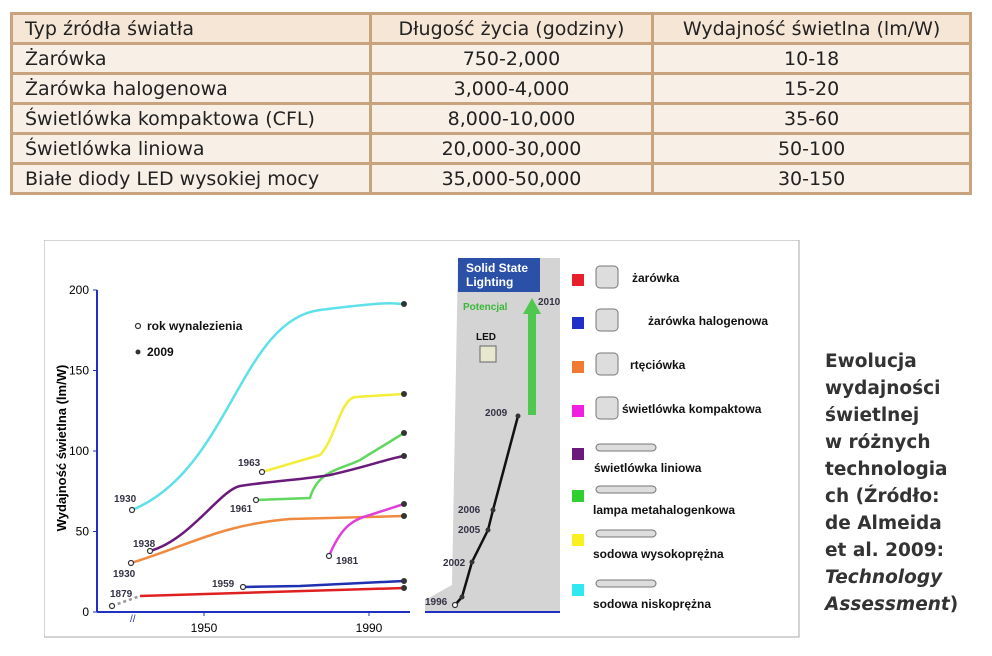 This screenshot has width=992, height=656. What do you see at coordinates (121, 594) in the screenshot?
I see `year-label: 1879` at bounding box center [121, 594].